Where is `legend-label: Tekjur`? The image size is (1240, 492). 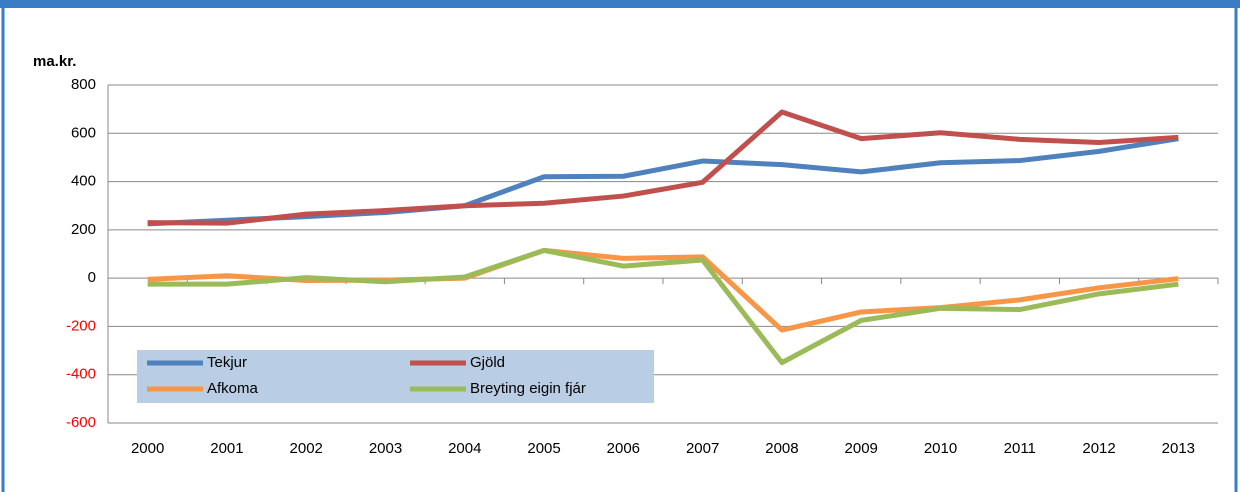
legend-label: Tekjur is located at coordinates (227, 362).